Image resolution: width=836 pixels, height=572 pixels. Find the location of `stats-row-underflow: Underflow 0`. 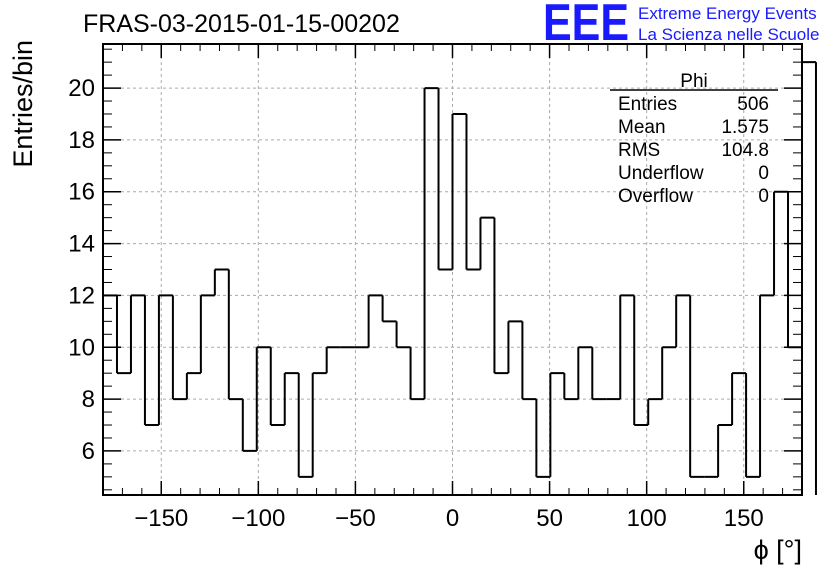

stats-row-underflow: Underflow 0 is located at coordinates (693, 173).